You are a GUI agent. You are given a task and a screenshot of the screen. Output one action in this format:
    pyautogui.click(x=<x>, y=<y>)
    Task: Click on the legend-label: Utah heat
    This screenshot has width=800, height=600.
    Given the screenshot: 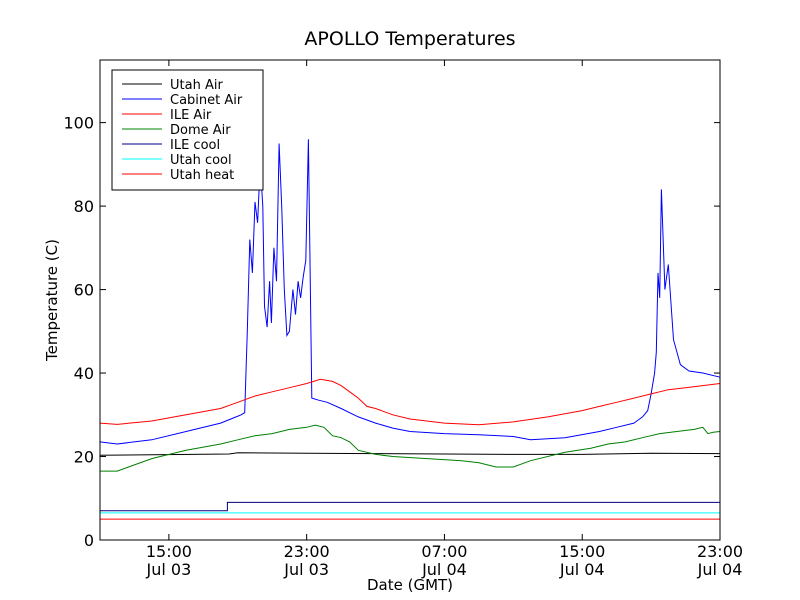 What is the action you would take?
    pyautogui.click(x=202, y=175)
    